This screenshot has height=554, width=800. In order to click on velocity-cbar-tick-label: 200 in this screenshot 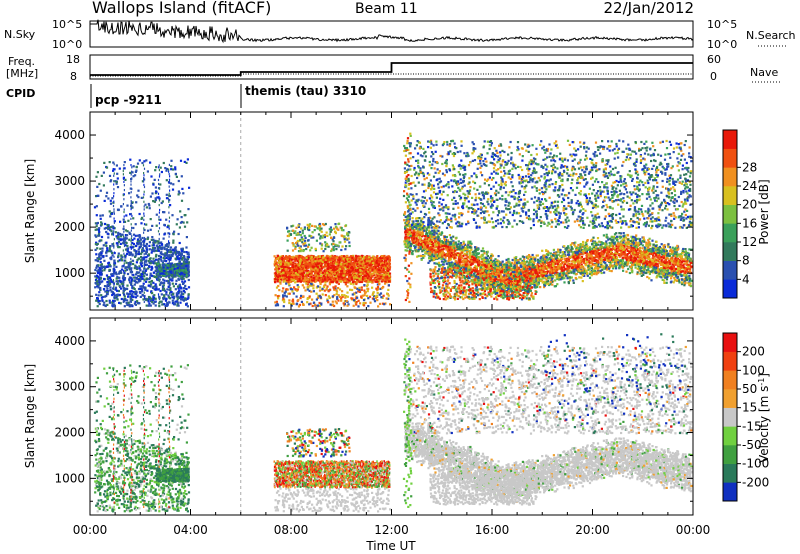, I will do `click(753, 352)`.